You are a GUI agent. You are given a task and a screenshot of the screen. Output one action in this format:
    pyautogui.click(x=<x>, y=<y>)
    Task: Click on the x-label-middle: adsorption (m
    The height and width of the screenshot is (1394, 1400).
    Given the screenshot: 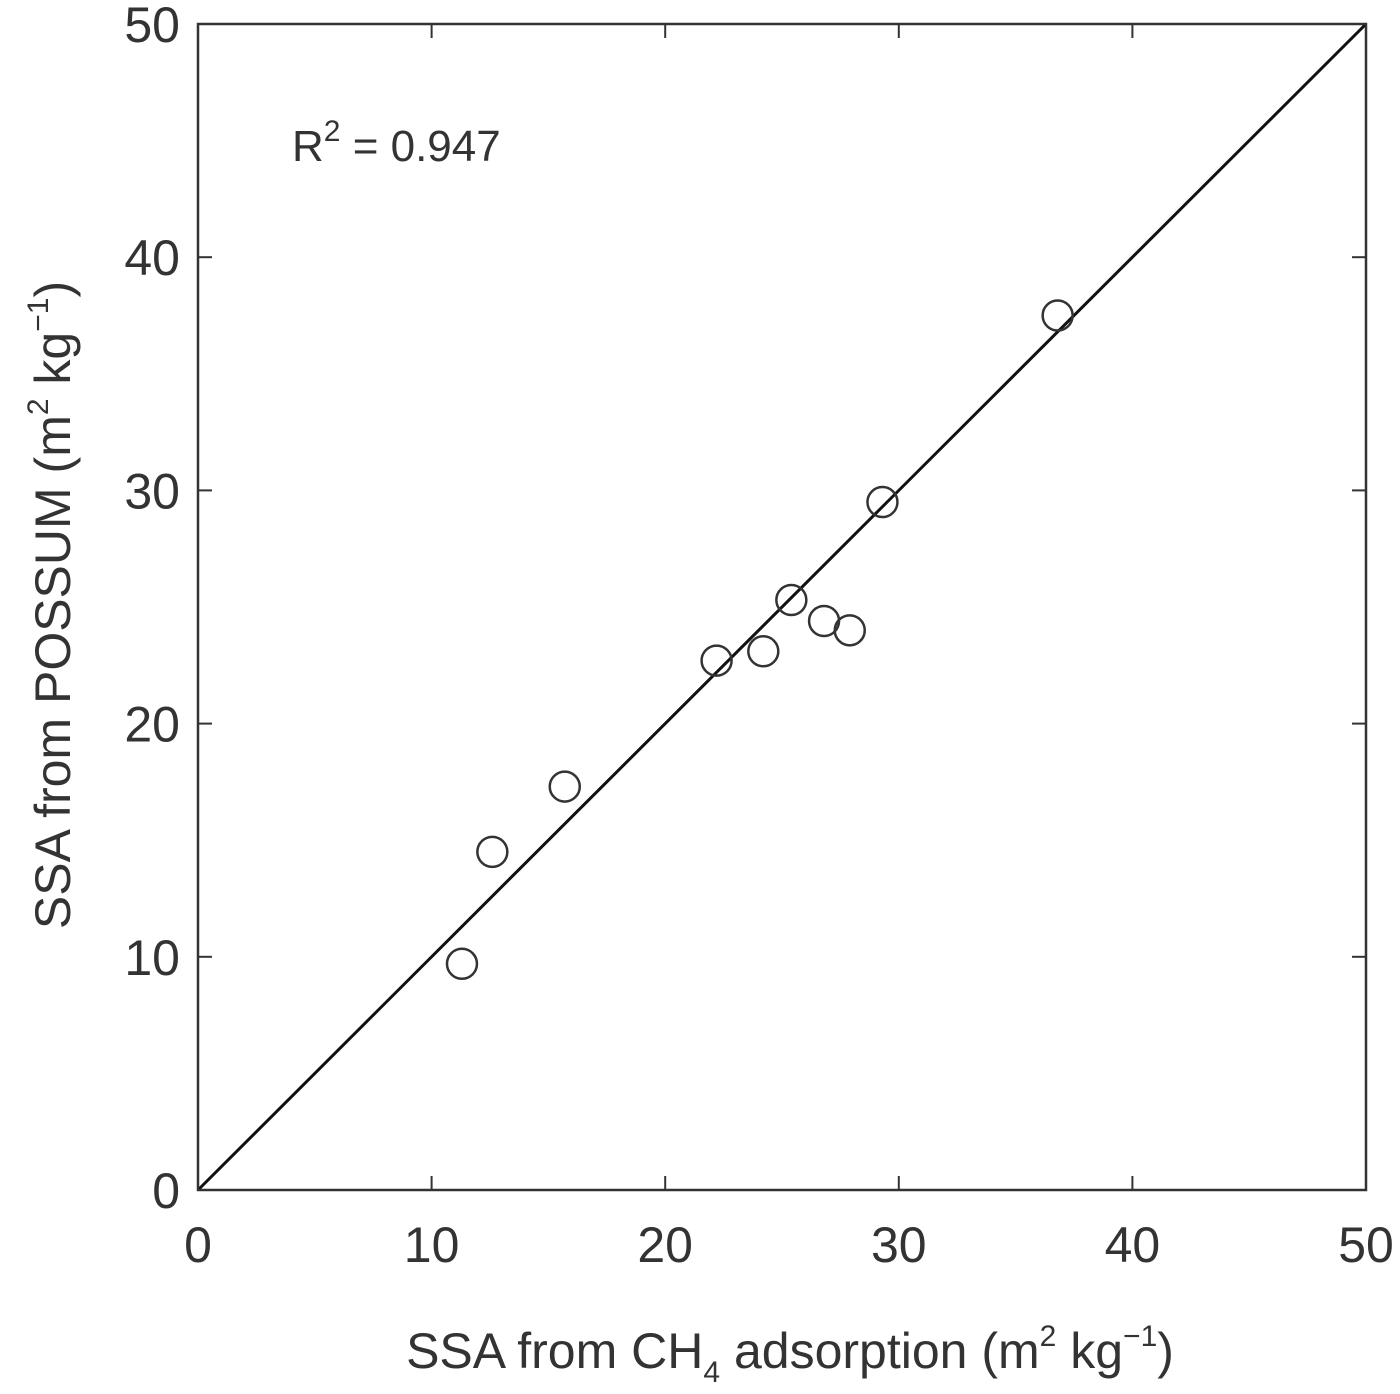 What is the action you would take?
    pyautogui.click(x=880, y=1351)
    